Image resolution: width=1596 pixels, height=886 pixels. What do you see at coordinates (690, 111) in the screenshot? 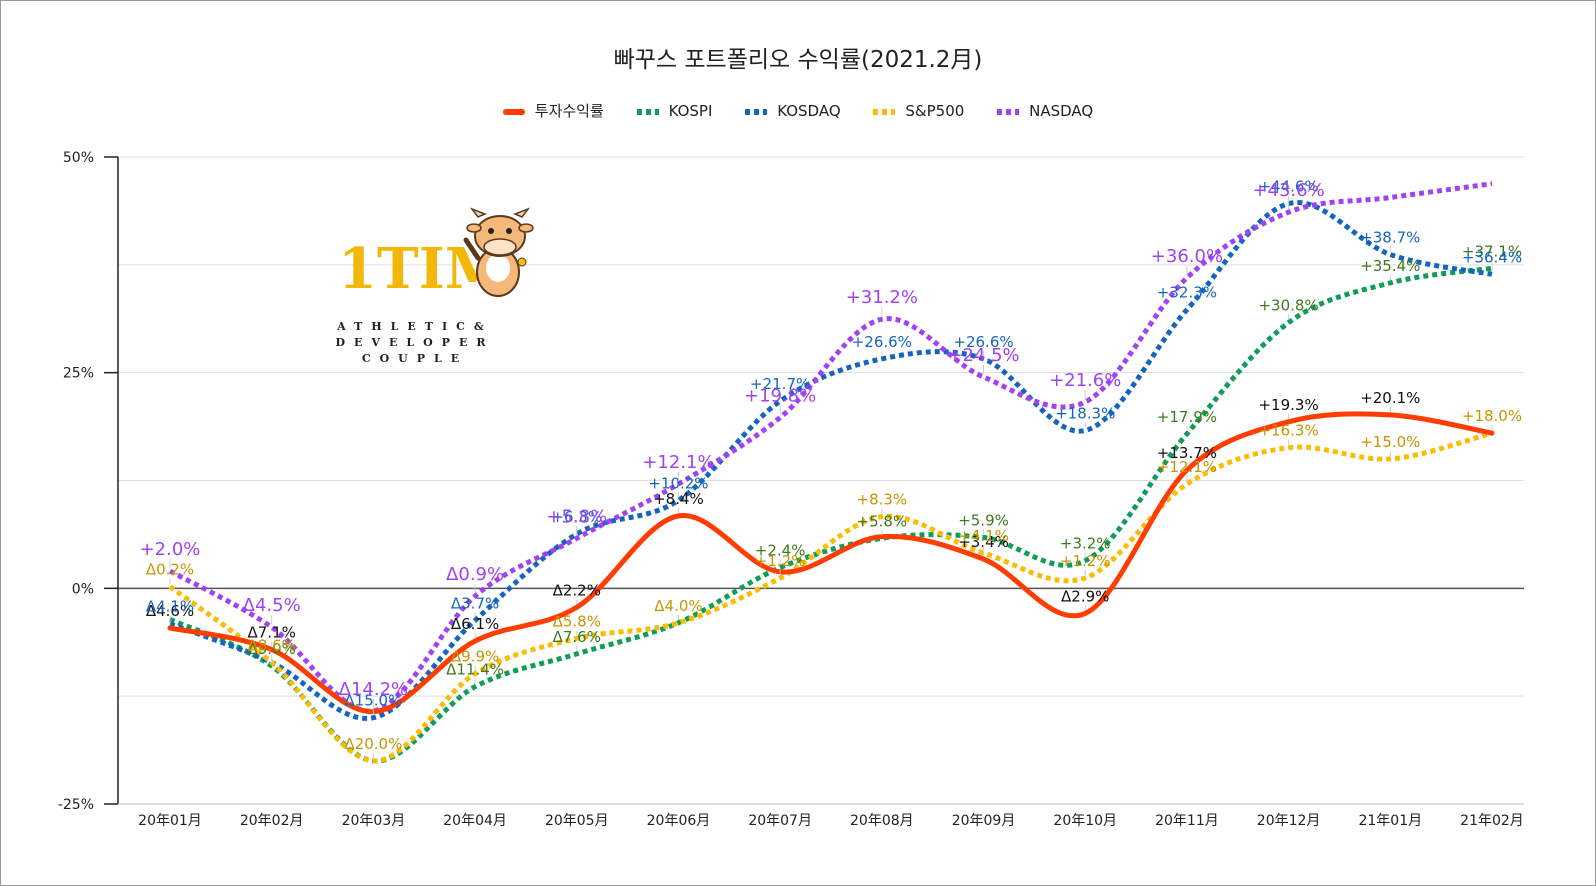
I see `legend-label: KOSPI` at bounding box center [690, 111].